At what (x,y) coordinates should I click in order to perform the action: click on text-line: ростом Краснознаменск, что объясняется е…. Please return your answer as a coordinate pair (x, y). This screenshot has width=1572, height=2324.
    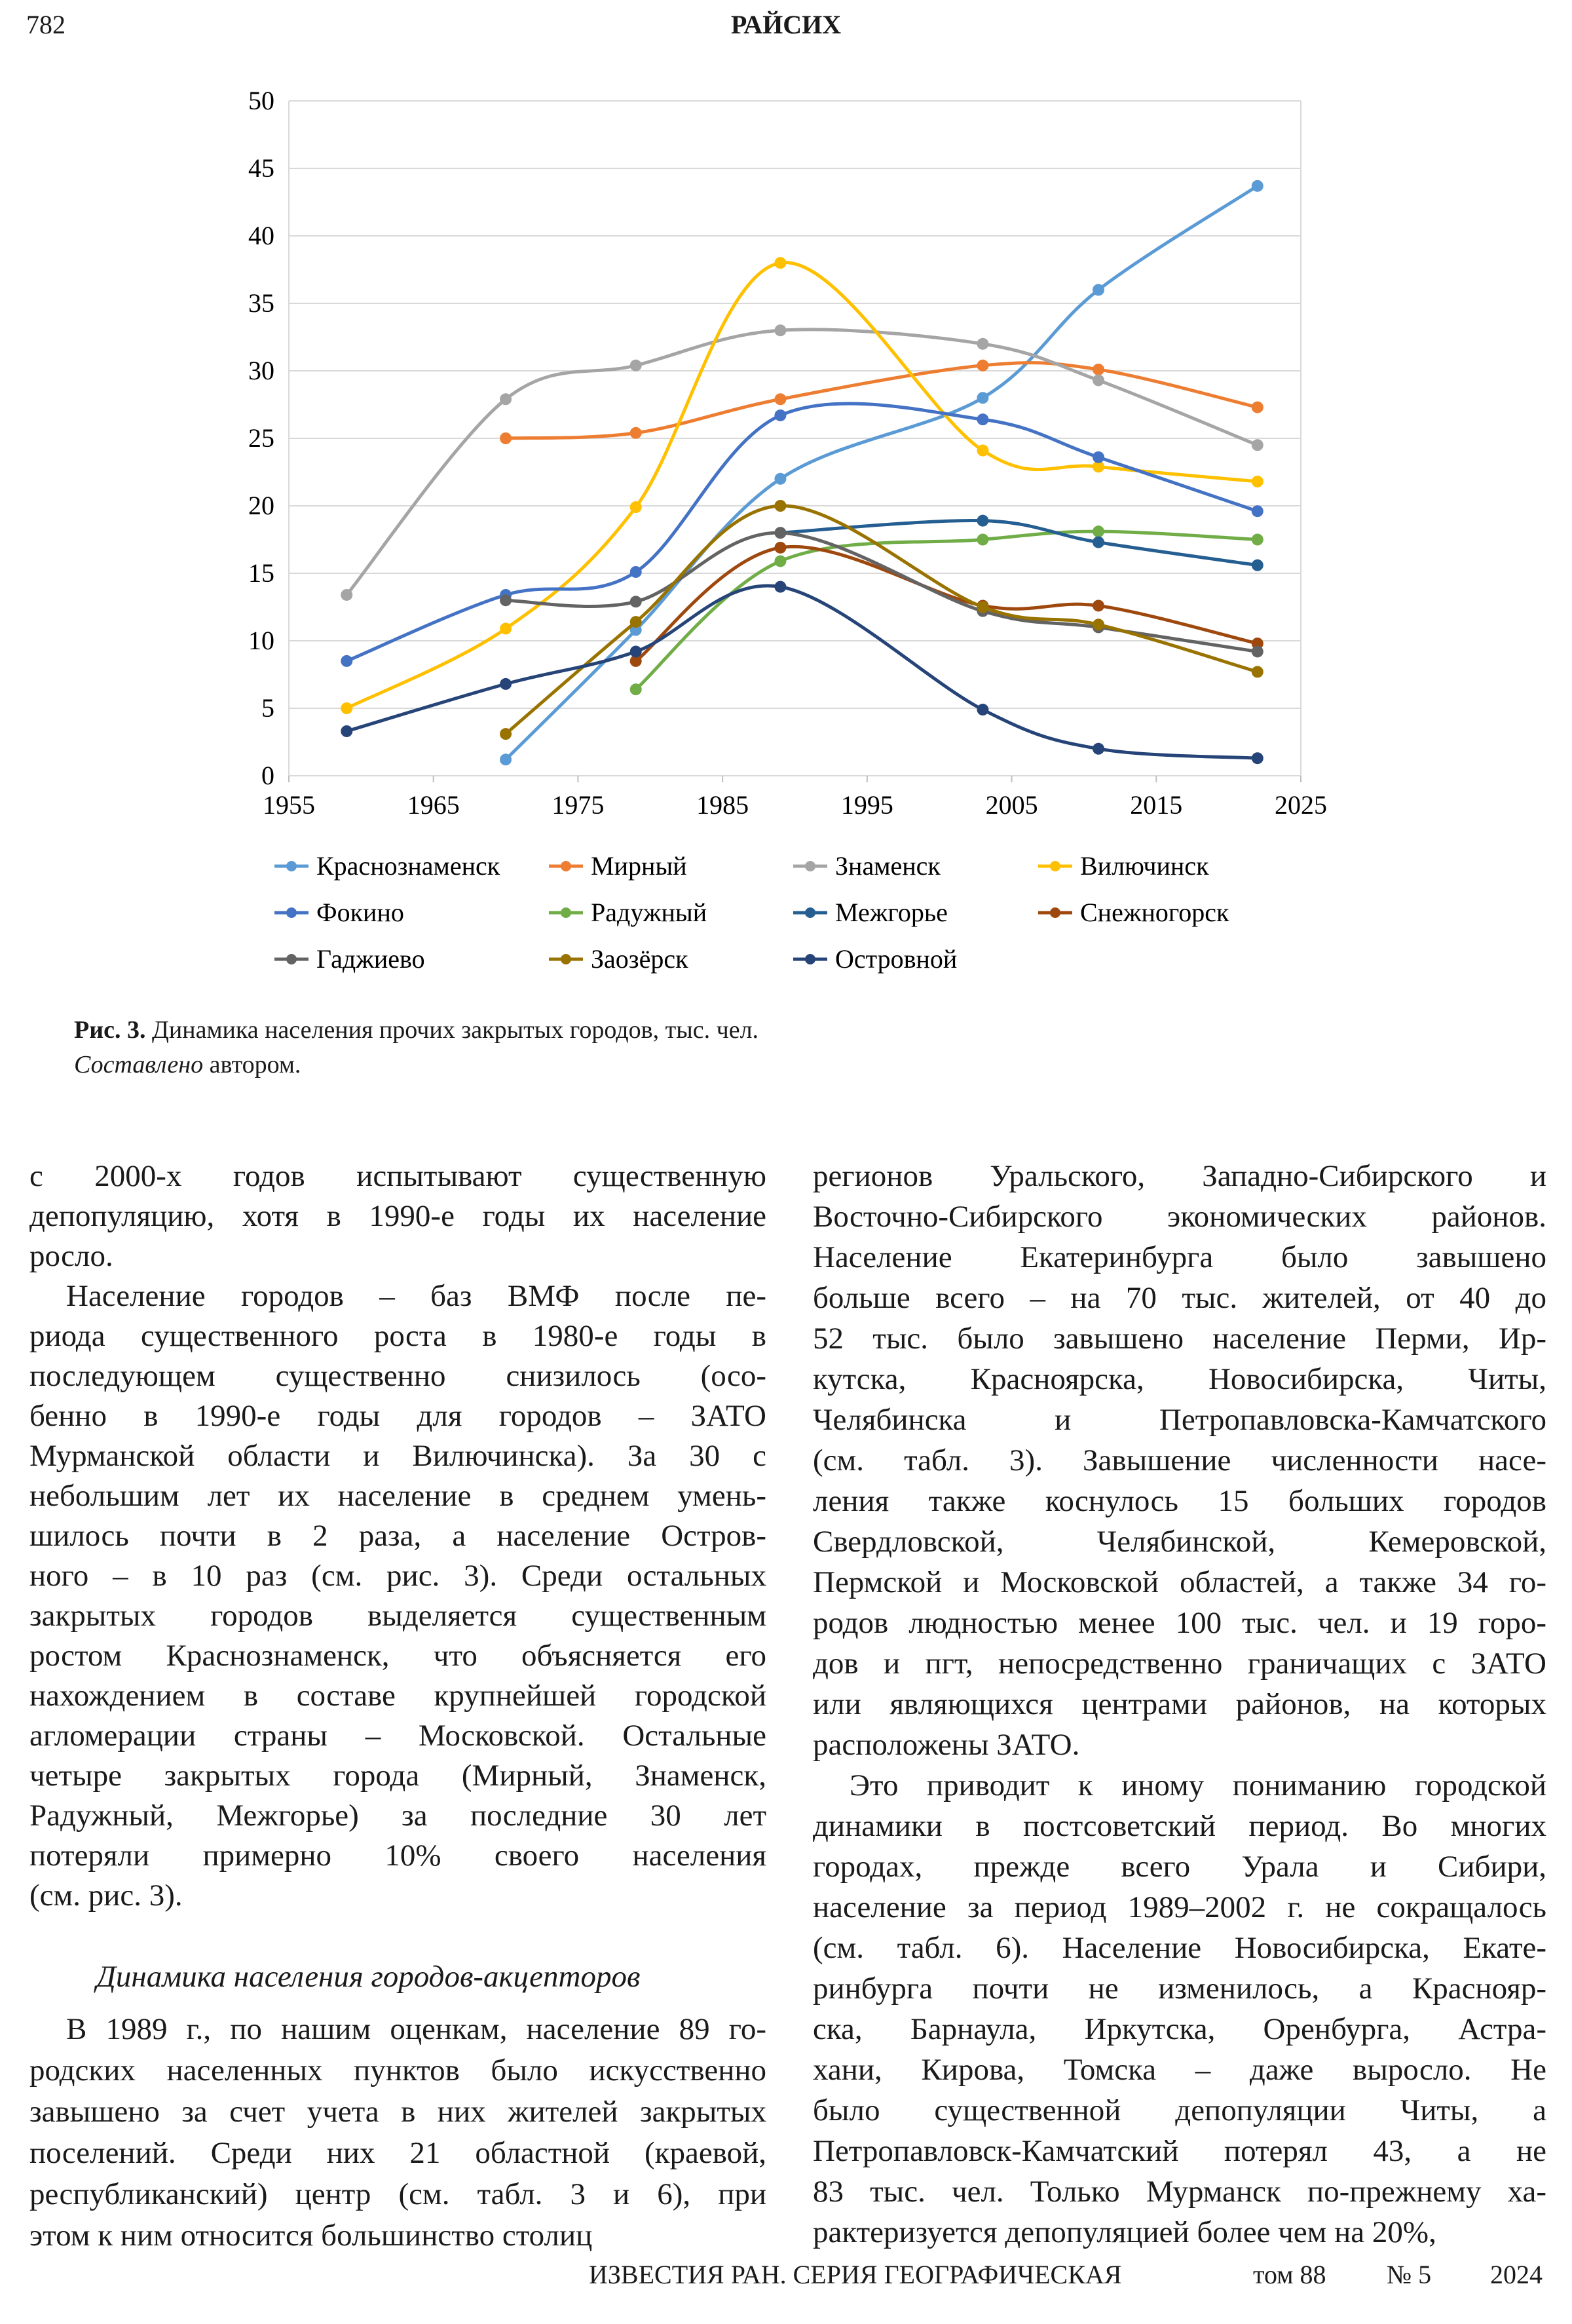
    Looking at the image, I should click on (398, 1656).